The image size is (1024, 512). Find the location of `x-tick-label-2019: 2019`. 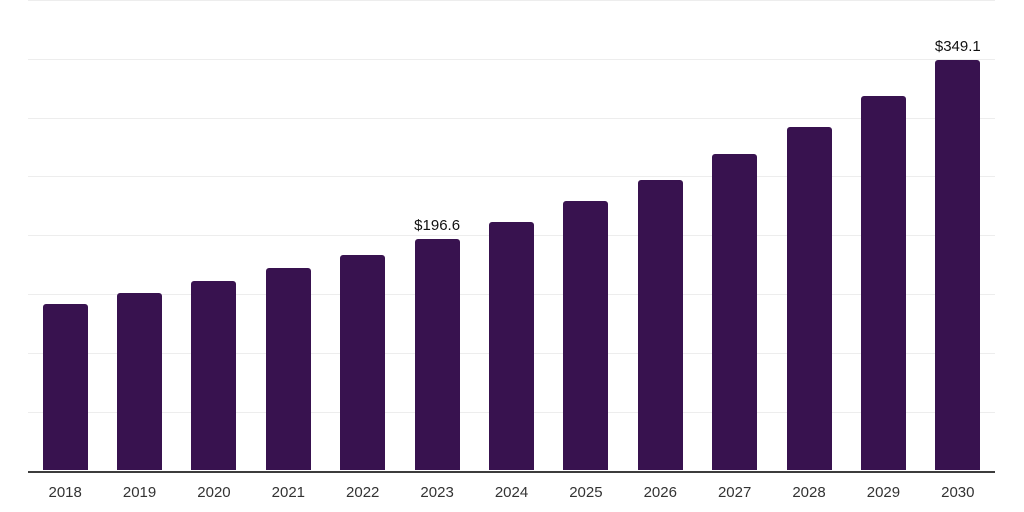

x-tick-label-2019: 2019 is located at coordinates (139, 492).